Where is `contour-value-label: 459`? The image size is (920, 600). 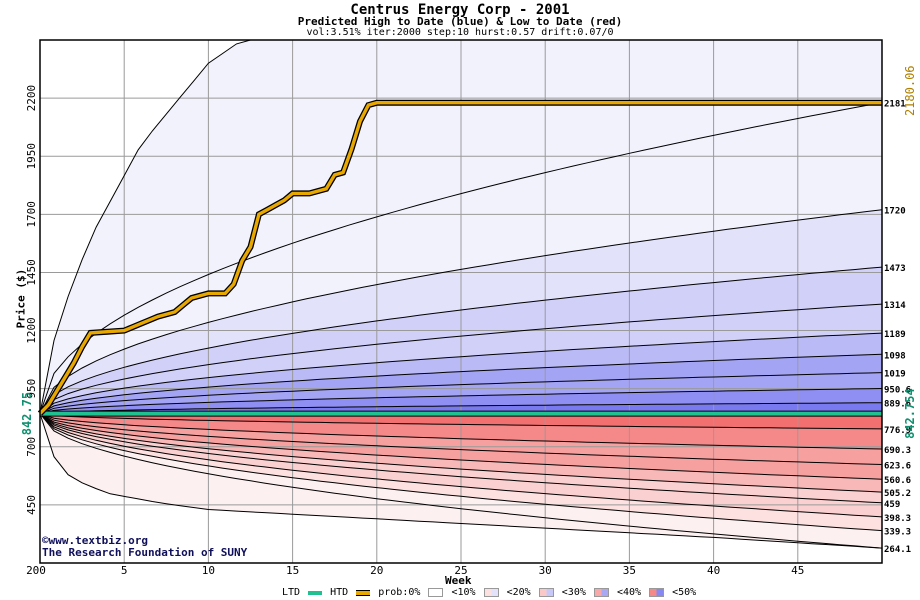 contour-value-label: 459 is located at coordinates (892, 505).